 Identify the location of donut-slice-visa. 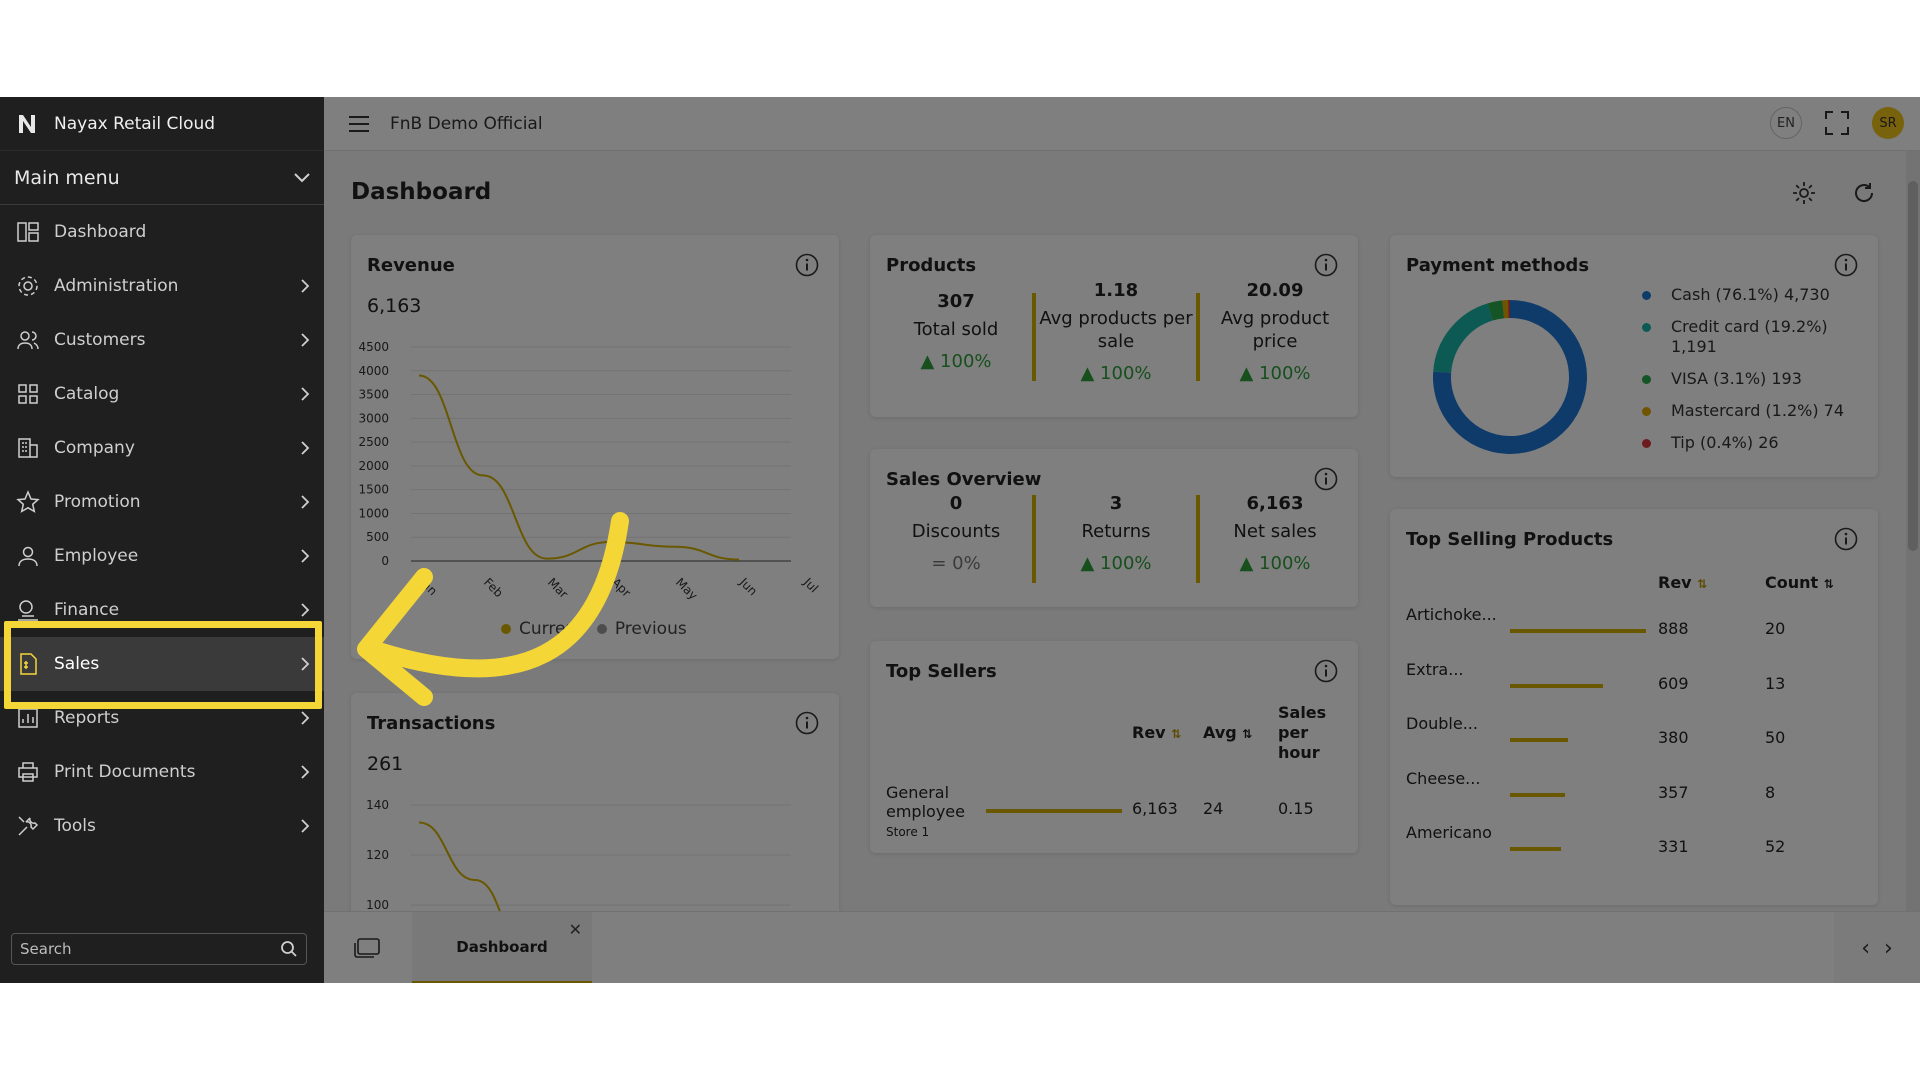
(1496, 310).